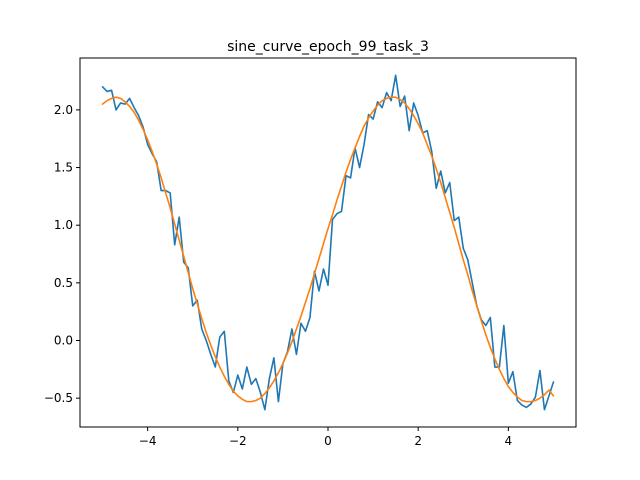 The width and height of the screenshot is (640, 480). What do you see at coordinates (238, 441) in the screenshot?
I see `x-tick-label: −2` at bounding box center [238, 441].